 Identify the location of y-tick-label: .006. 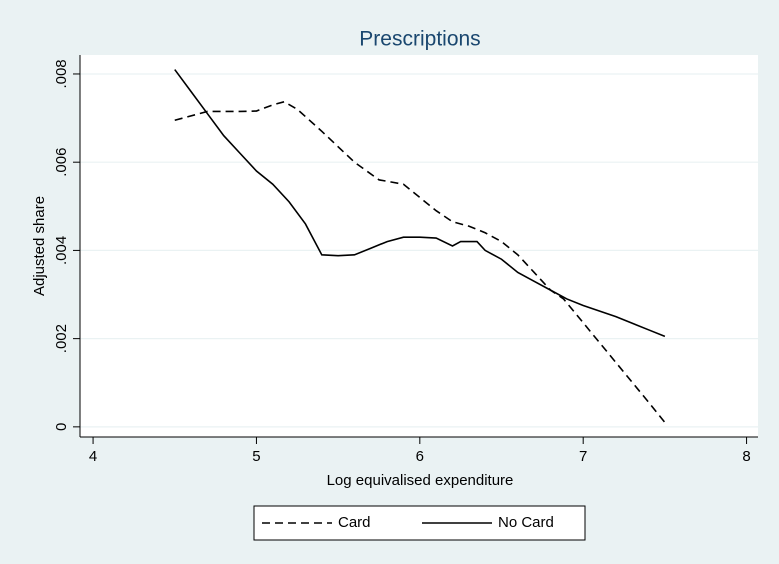
(61, 162).